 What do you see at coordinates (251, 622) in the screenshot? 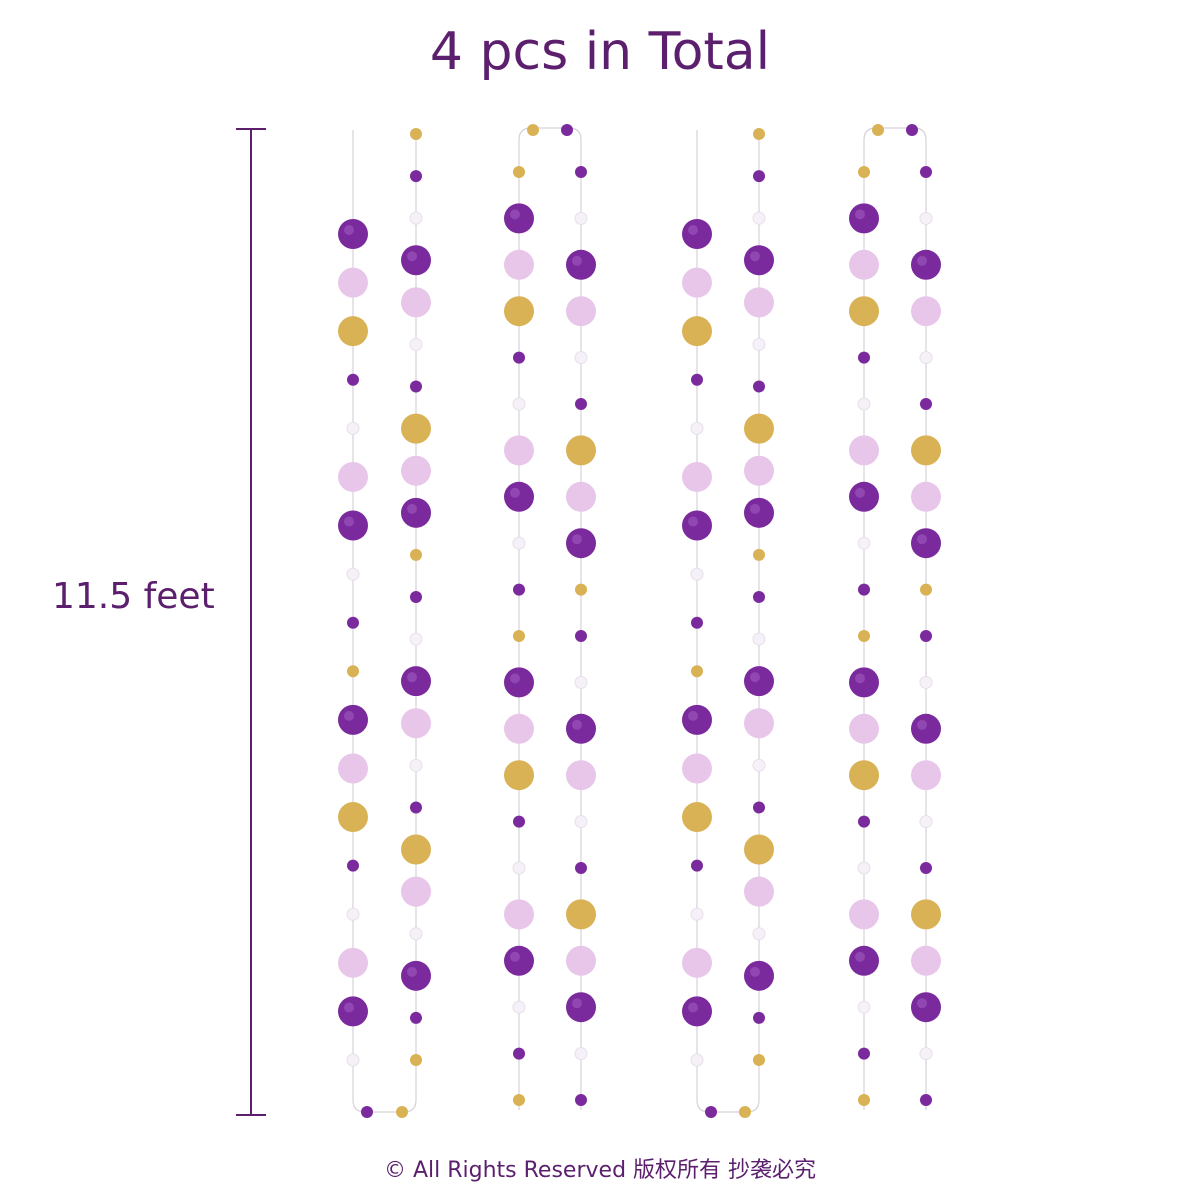
I see `measurement-bracket` at bounding box center [251, 622].